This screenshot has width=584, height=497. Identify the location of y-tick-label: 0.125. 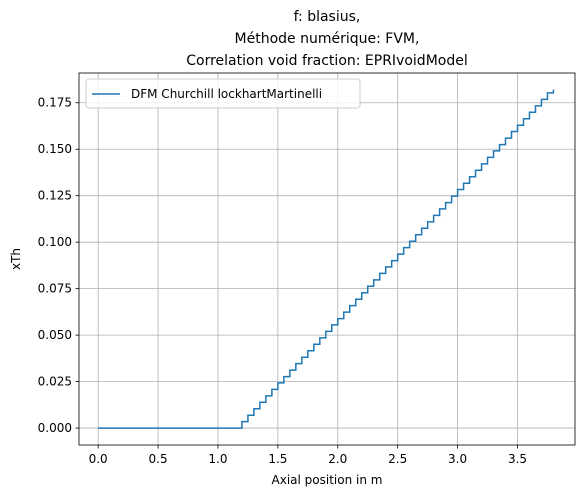
(55, 196).